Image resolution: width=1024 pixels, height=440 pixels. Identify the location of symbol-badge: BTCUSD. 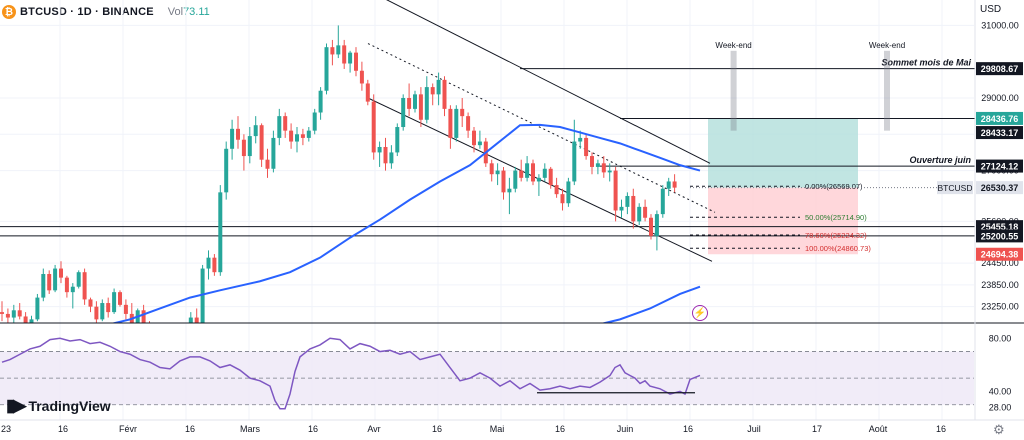
(955, 188).